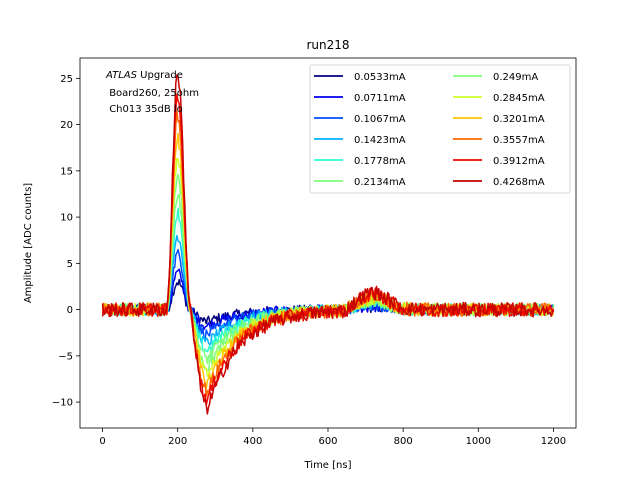 This screenshot has height=480, width=640. What do you see at coordinates (65, 356) in the screenshot?
I see `y-tick-label: −5` at bounding box center [65, 356].